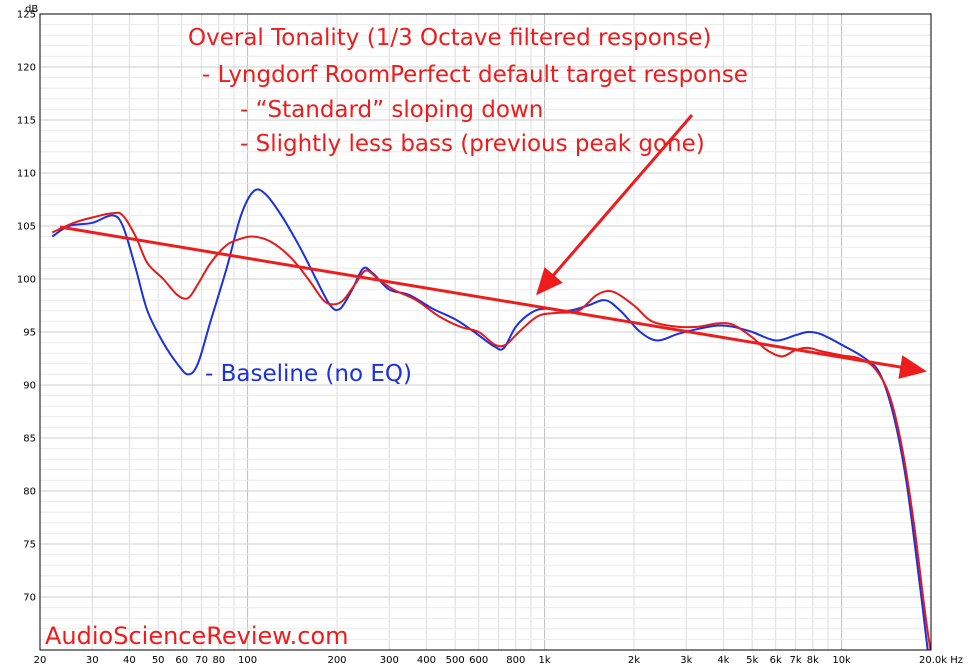 The width and height of the screenshot is (974, 668). Describe the element at coordinates (776, 660) in the screenshot. I see `x-tick-label: 6k` at that location.